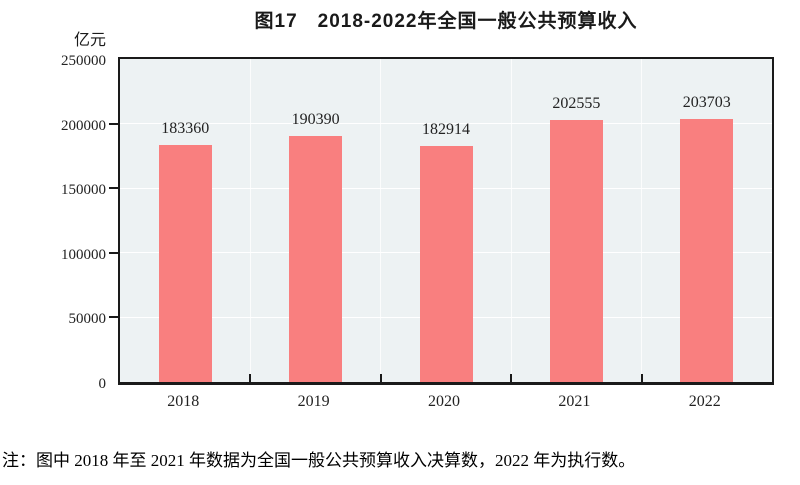  I want to click on x-axis-category-label: 2022, so click(704, 401).